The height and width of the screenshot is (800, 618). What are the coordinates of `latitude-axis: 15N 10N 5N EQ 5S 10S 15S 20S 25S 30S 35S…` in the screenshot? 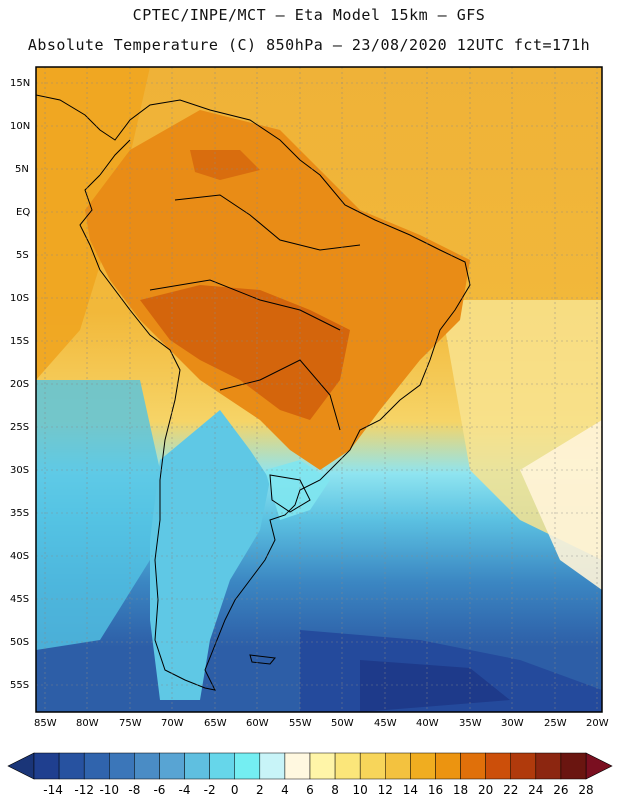 It's located at (20, 384).